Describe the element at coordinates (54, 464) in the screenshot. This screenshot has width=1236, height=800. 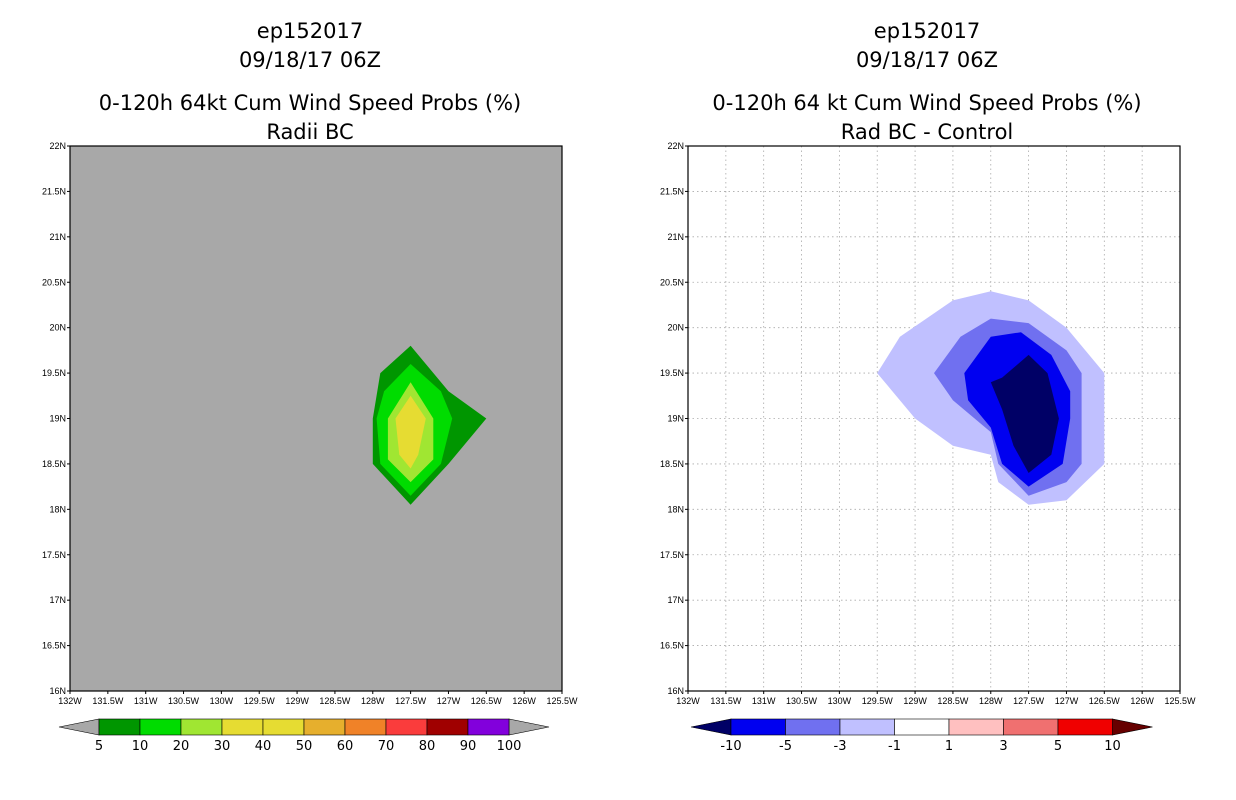
I see `y-tick-label: 18.5N` at that location.